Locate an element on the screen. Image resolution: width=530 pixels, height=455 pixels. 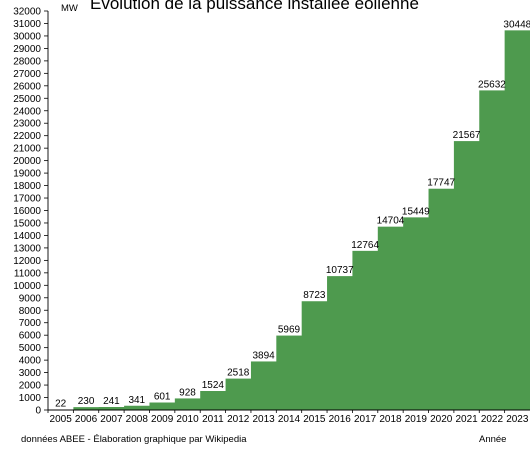
x-tick-2012: 2012 is located at coordinates (238, 419).